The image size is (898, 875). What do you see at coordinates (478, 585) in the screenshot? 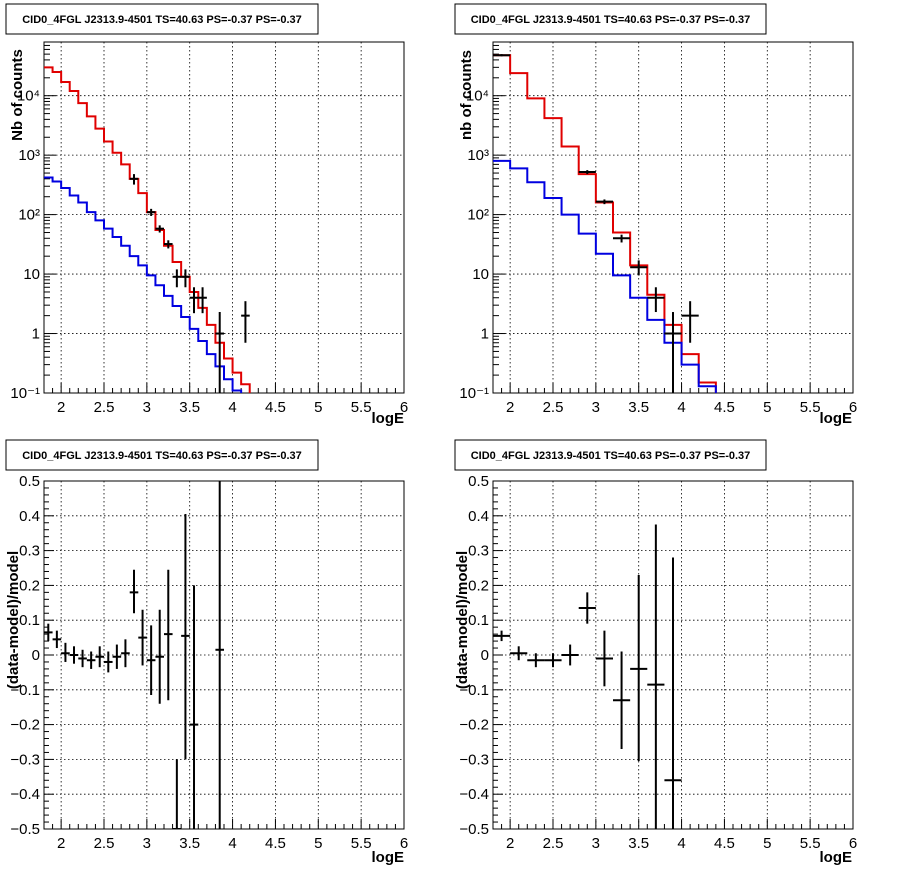
I see `y-tick-label: 0.2` at bounding box center [478, 585].